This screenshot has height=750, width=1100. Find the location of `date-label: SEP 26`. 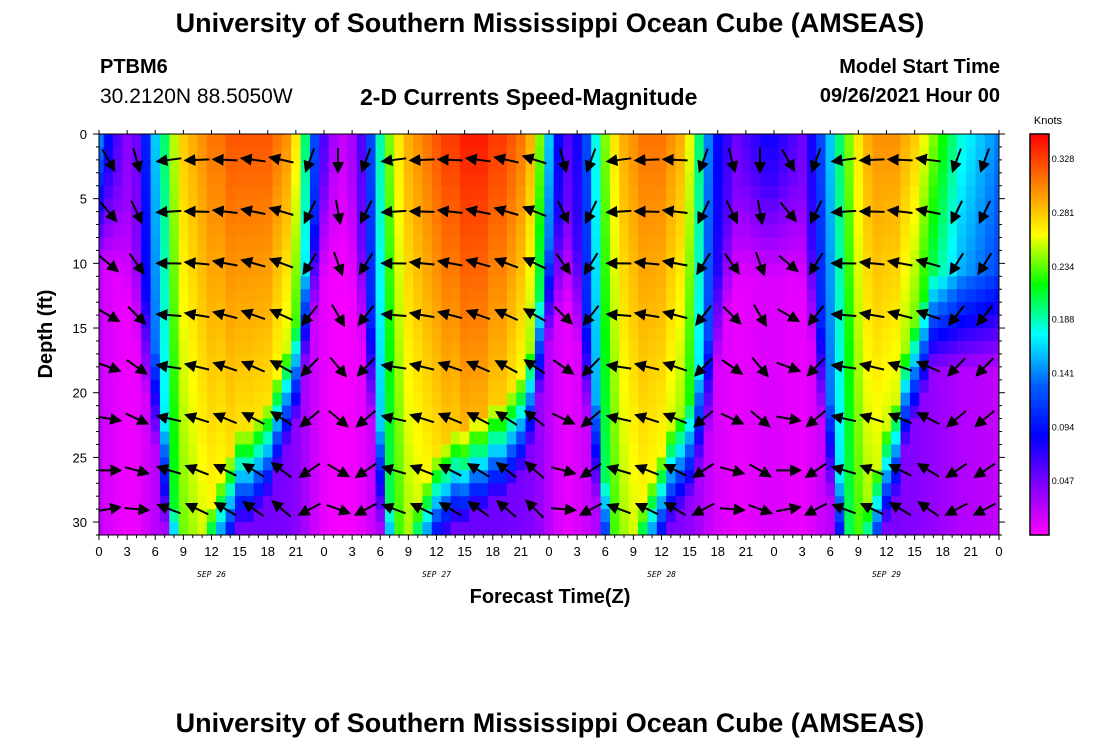

date-label: SEP 26 is located at coordinates (211, 574).